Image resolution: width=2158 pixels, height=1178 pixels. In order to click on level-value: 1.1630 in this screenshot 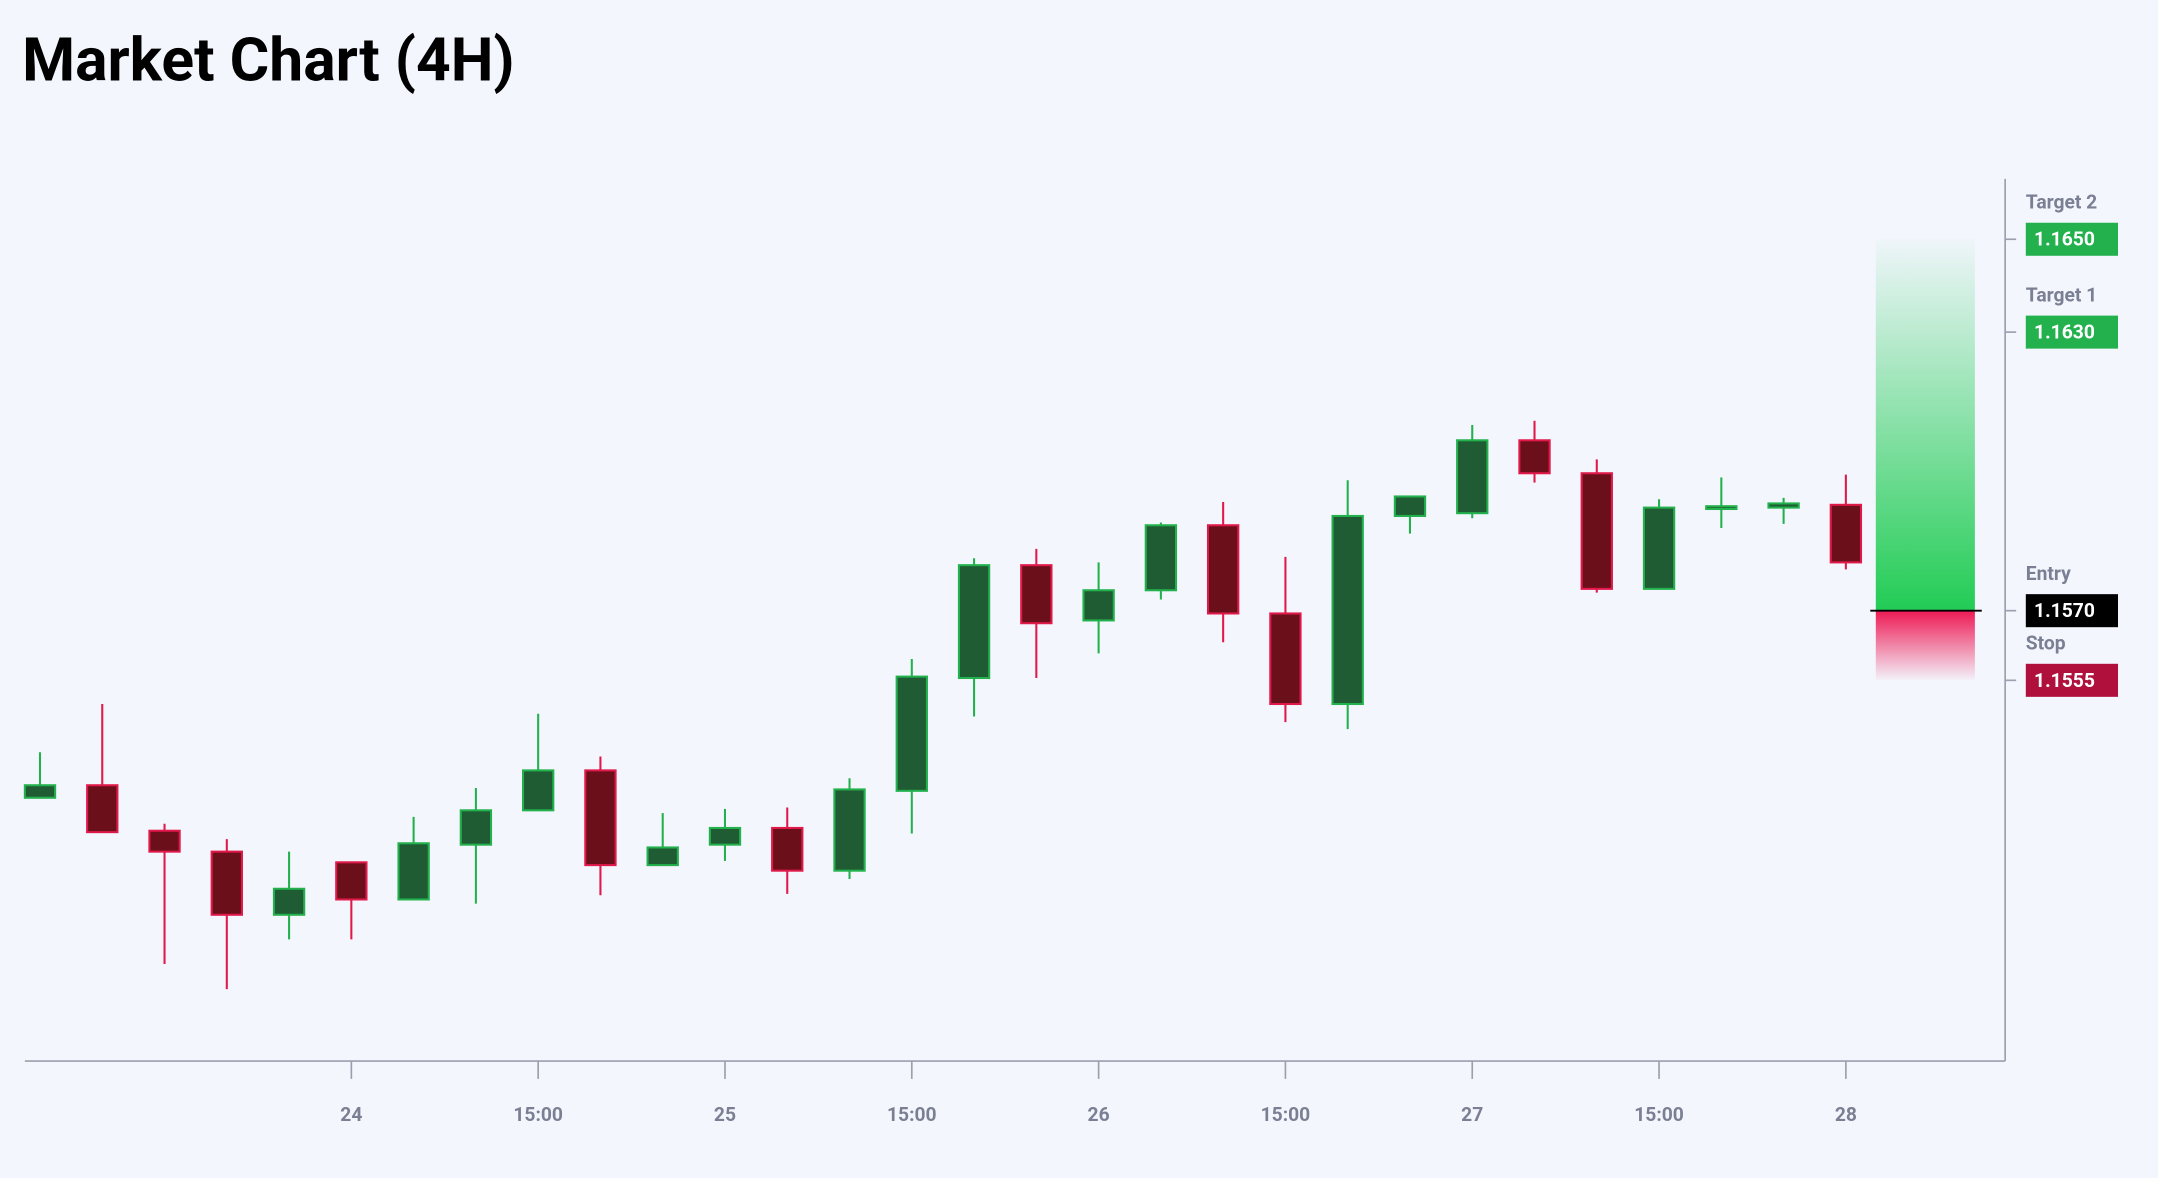, I will do `click(2064, 332)`.